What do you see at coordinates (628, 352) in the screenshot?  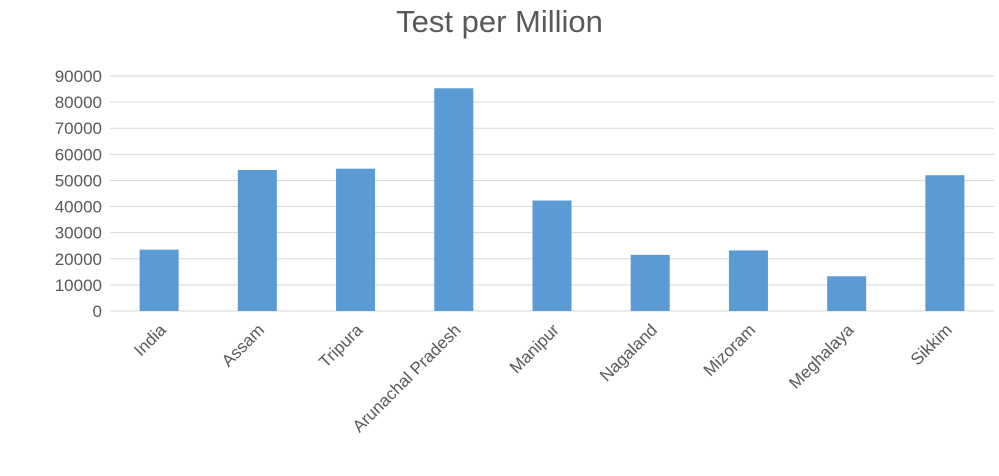 I see `x-tick-label: Nagaland` at bounding box center [628, 352].